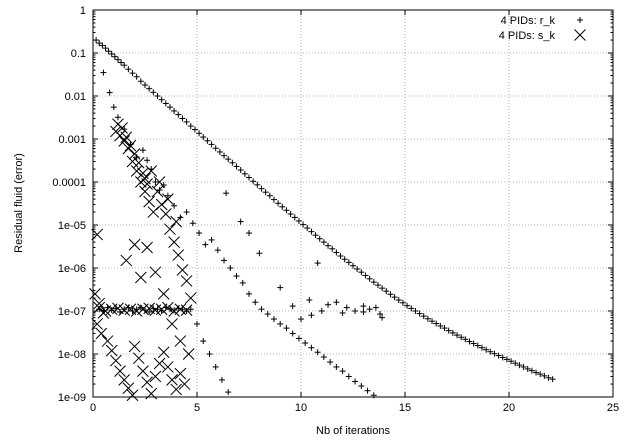 The image size is (635, 440). I want to click on y-tick-label: 1e-09, so click(72, 398).